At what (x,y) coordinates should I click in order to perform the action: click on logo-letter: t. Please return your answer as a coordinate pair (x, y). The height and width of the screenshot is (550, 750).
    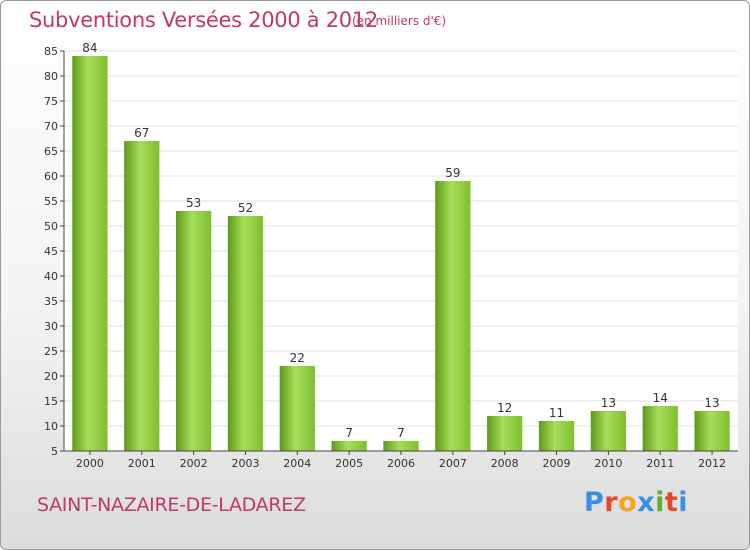
    Looking at the image, I should click on (671, 502).